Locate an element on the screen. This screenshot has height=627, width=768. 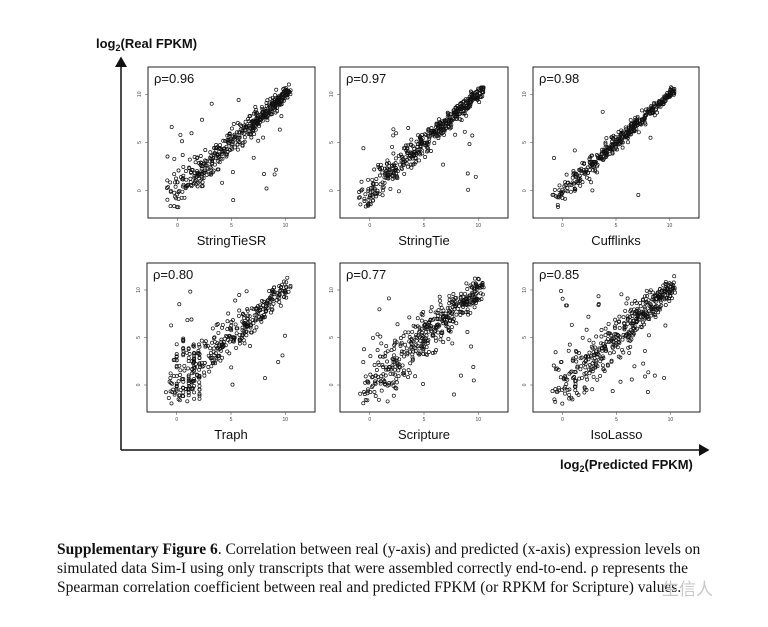
scatter-panel: 0 5 10 0 5 10 ρ=0.77 Scripture is located at coordinates (419, 352).